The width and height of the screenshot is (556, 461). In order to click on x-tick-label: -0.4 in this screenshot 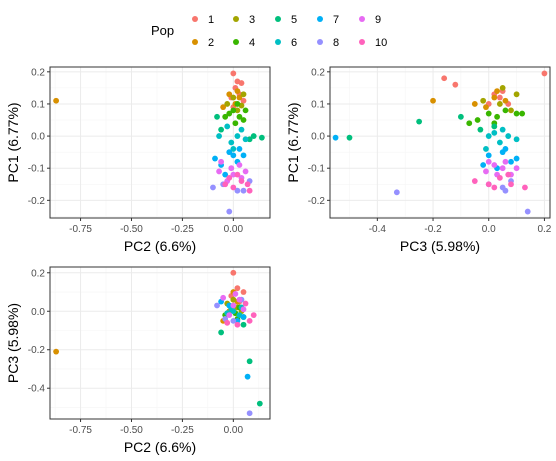, I will do `click(378, 229)`.